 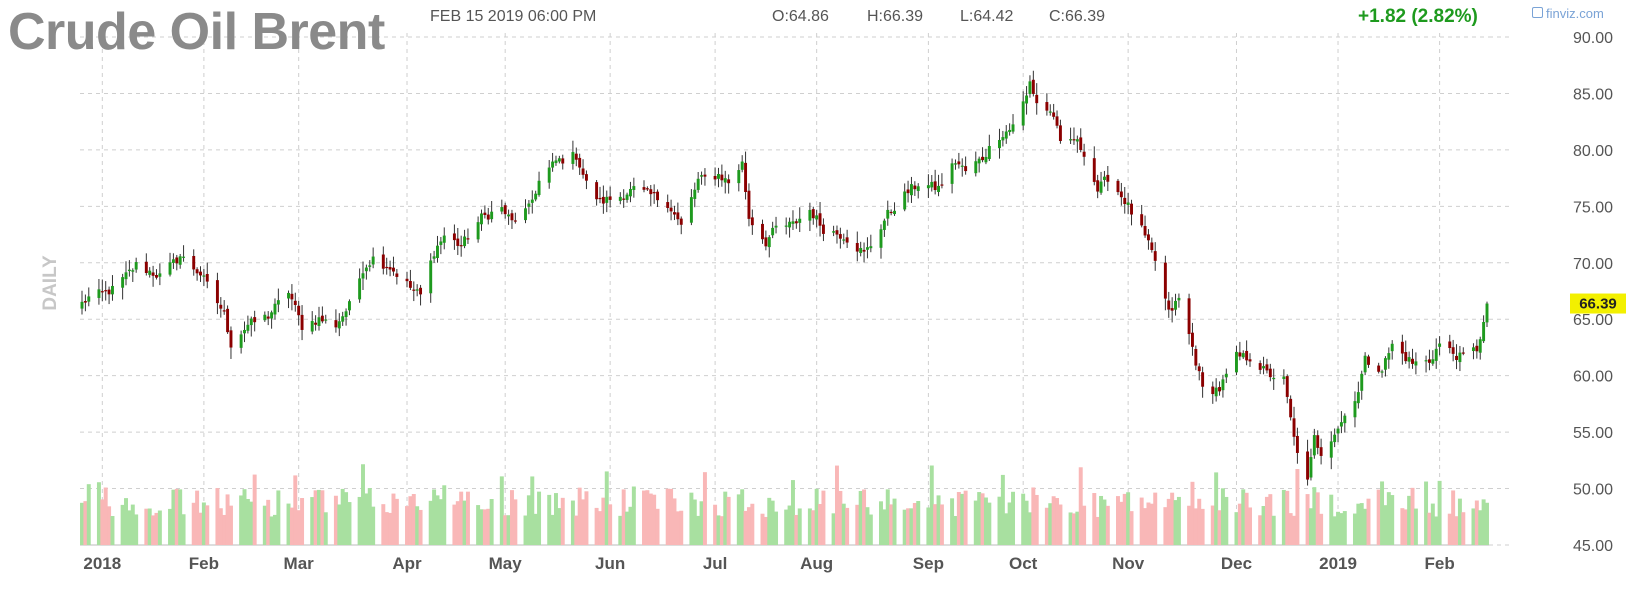 I want to click on instrument-title: Crude Oil Brent, so click(x=196, y=32).